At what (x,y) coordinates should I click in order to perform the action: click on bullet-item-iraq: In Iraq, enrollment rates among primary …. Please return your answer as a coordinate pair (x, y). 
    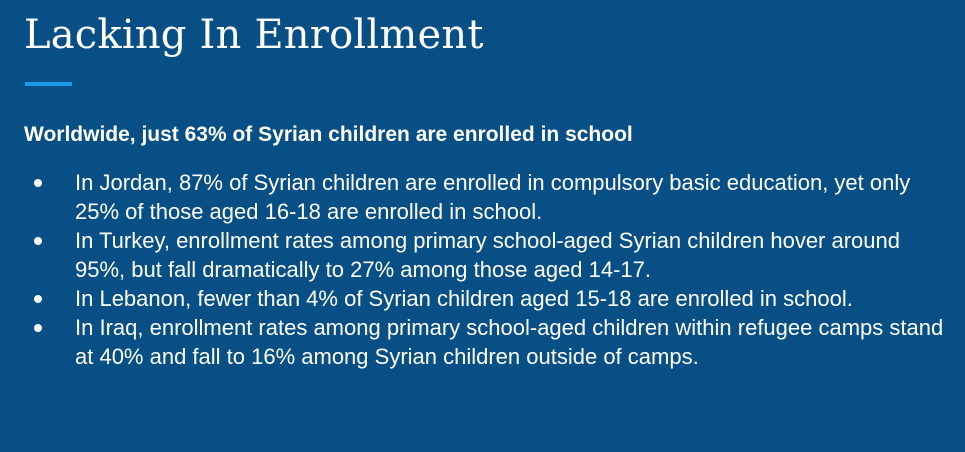
    Looking at the image, I should click on (482, 342).